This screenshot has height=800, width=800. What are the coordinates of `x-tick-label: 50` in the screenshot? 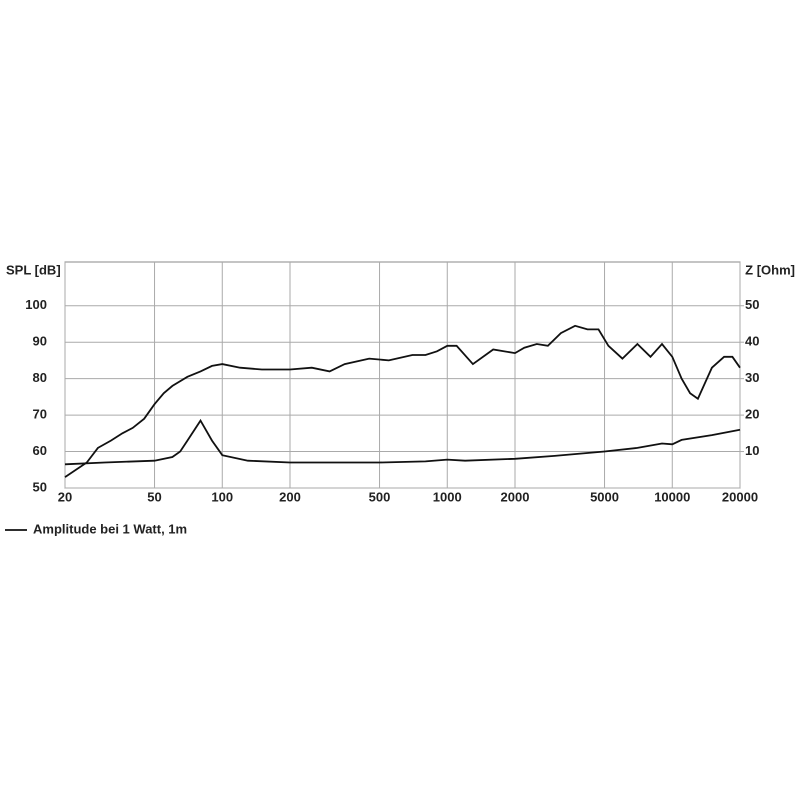 It's located at (154, 496).